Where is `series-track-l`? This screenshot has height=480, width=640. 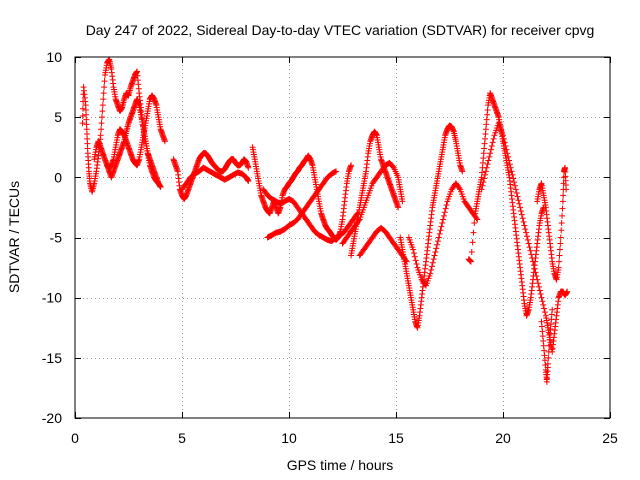
series-track-l is located at coordinates (431, 226).